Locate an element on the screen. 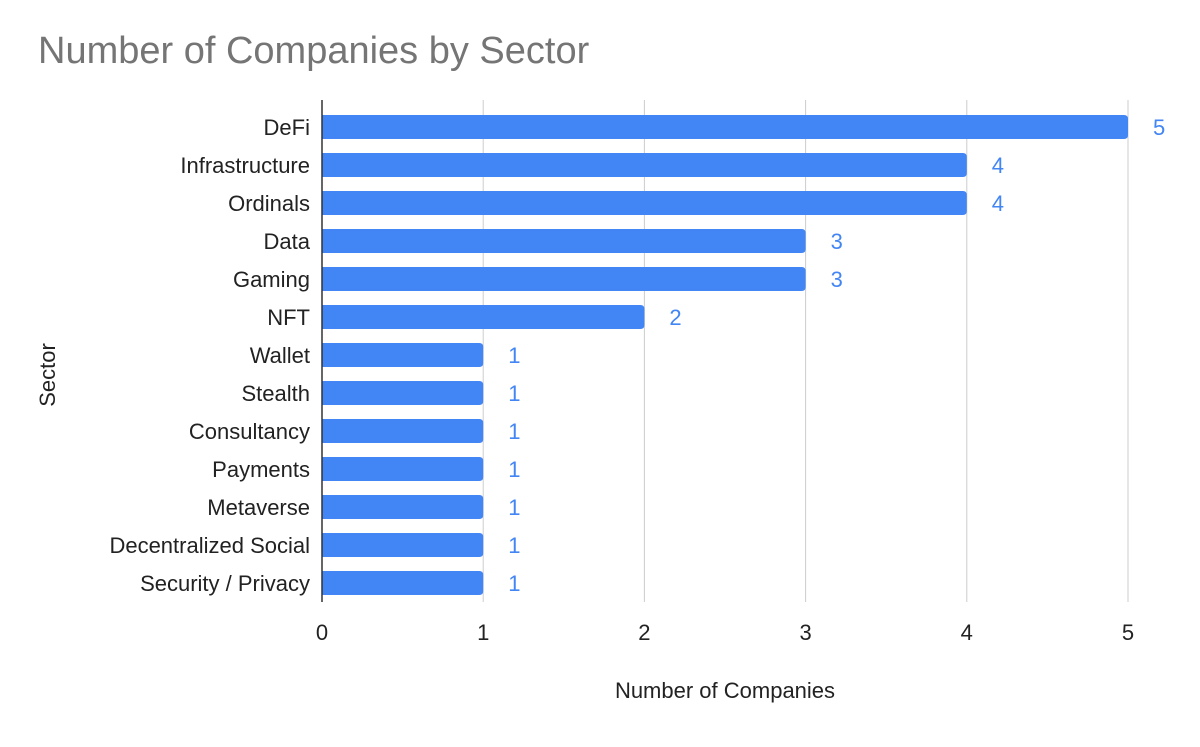 This screenshot has width=1200, height=747. x-tick-label: 2 is located at coordinates (644, 632).